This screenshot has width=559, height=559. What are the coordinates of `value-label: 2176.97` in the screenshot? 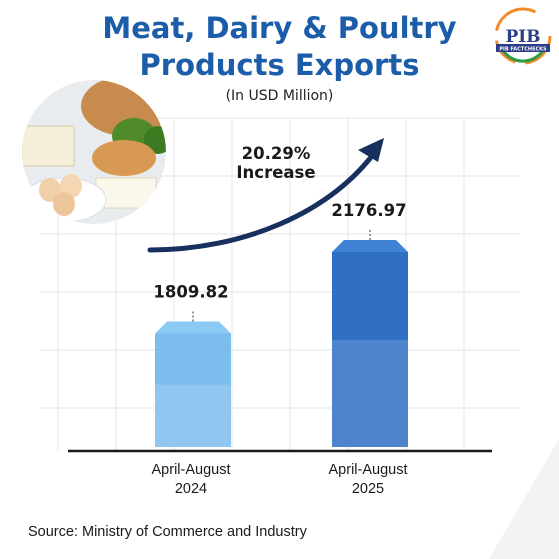 It's located at (368, 210).